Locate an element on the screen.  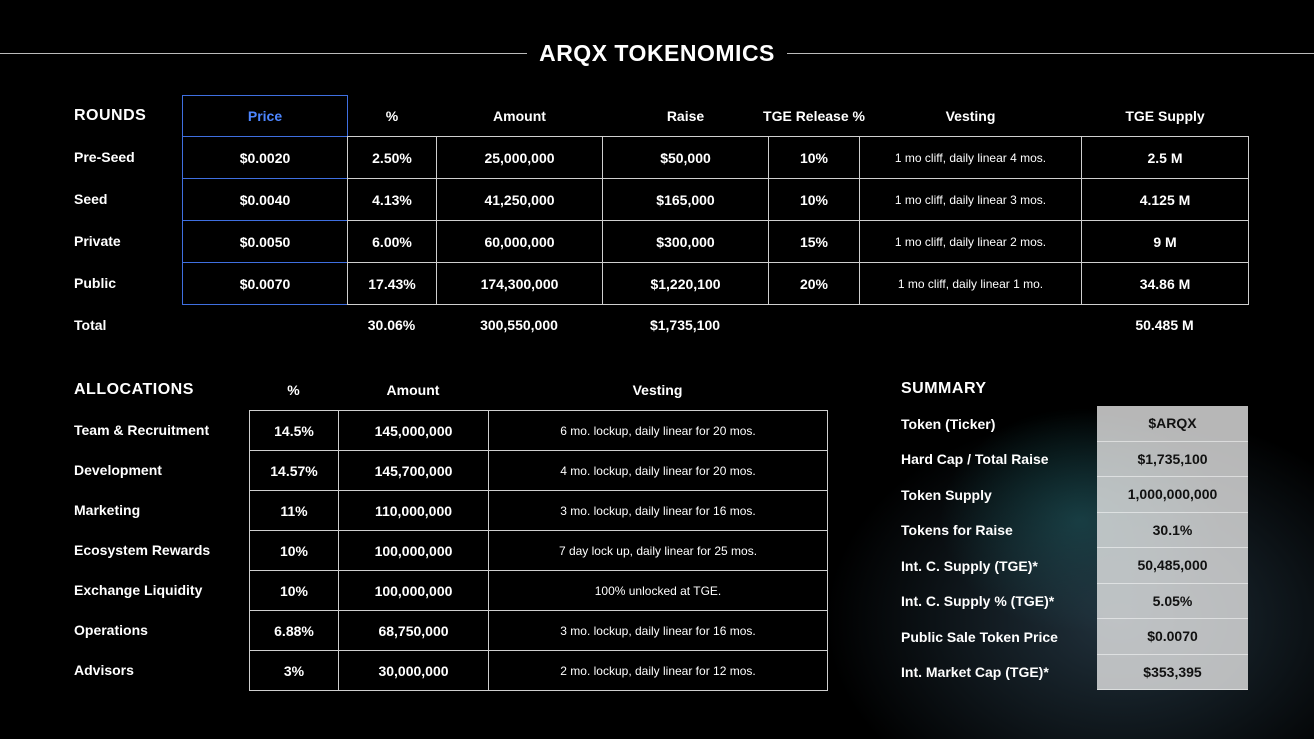
column-header: Price is located at coordinates (265, 116).